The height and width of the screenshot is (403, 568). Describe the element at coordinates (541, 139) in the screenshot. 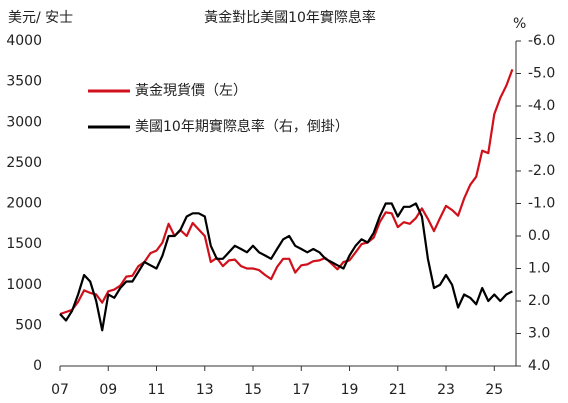

I see `y2-tick-label: -3.0` at that location.